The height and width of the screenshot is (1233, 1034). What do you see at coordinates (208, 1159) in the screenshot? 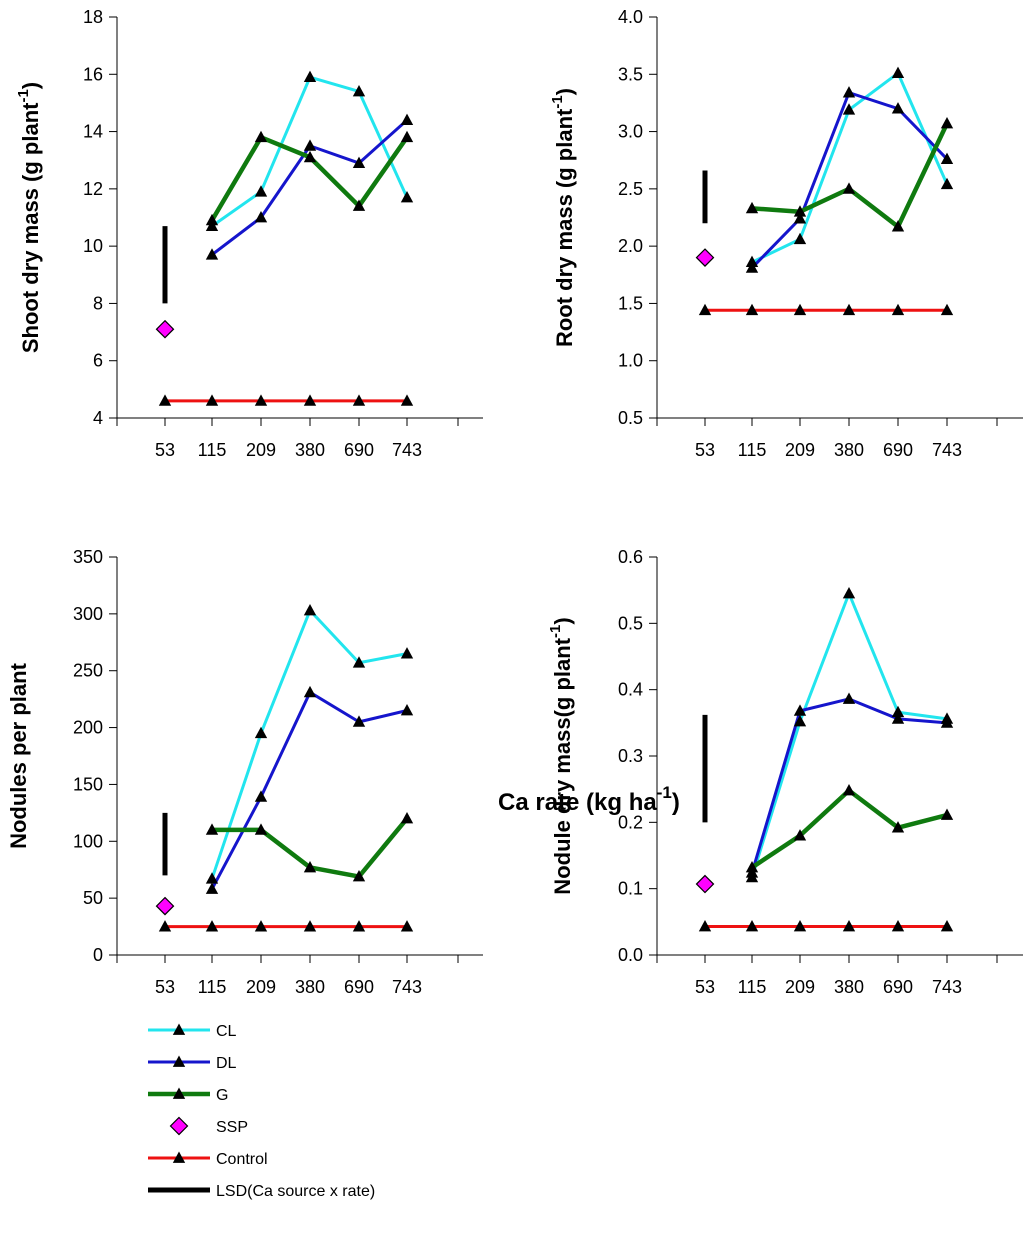
I see `legend-item-control: Control` at bounding box center [208, 1159].